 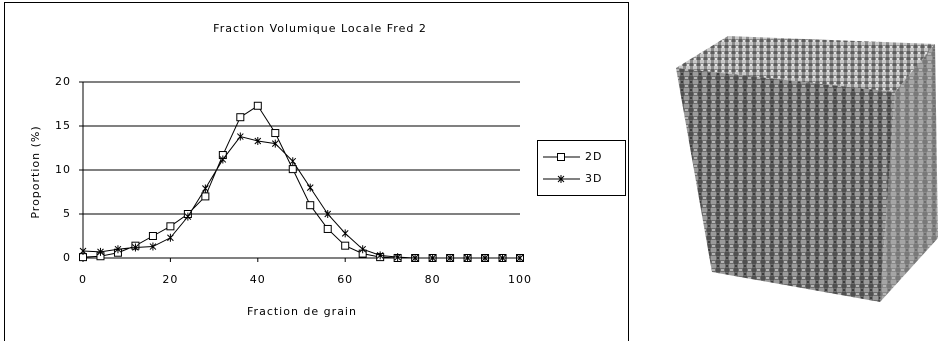 I want to click on y-tick-label: 20, so click(x=63, y=81).